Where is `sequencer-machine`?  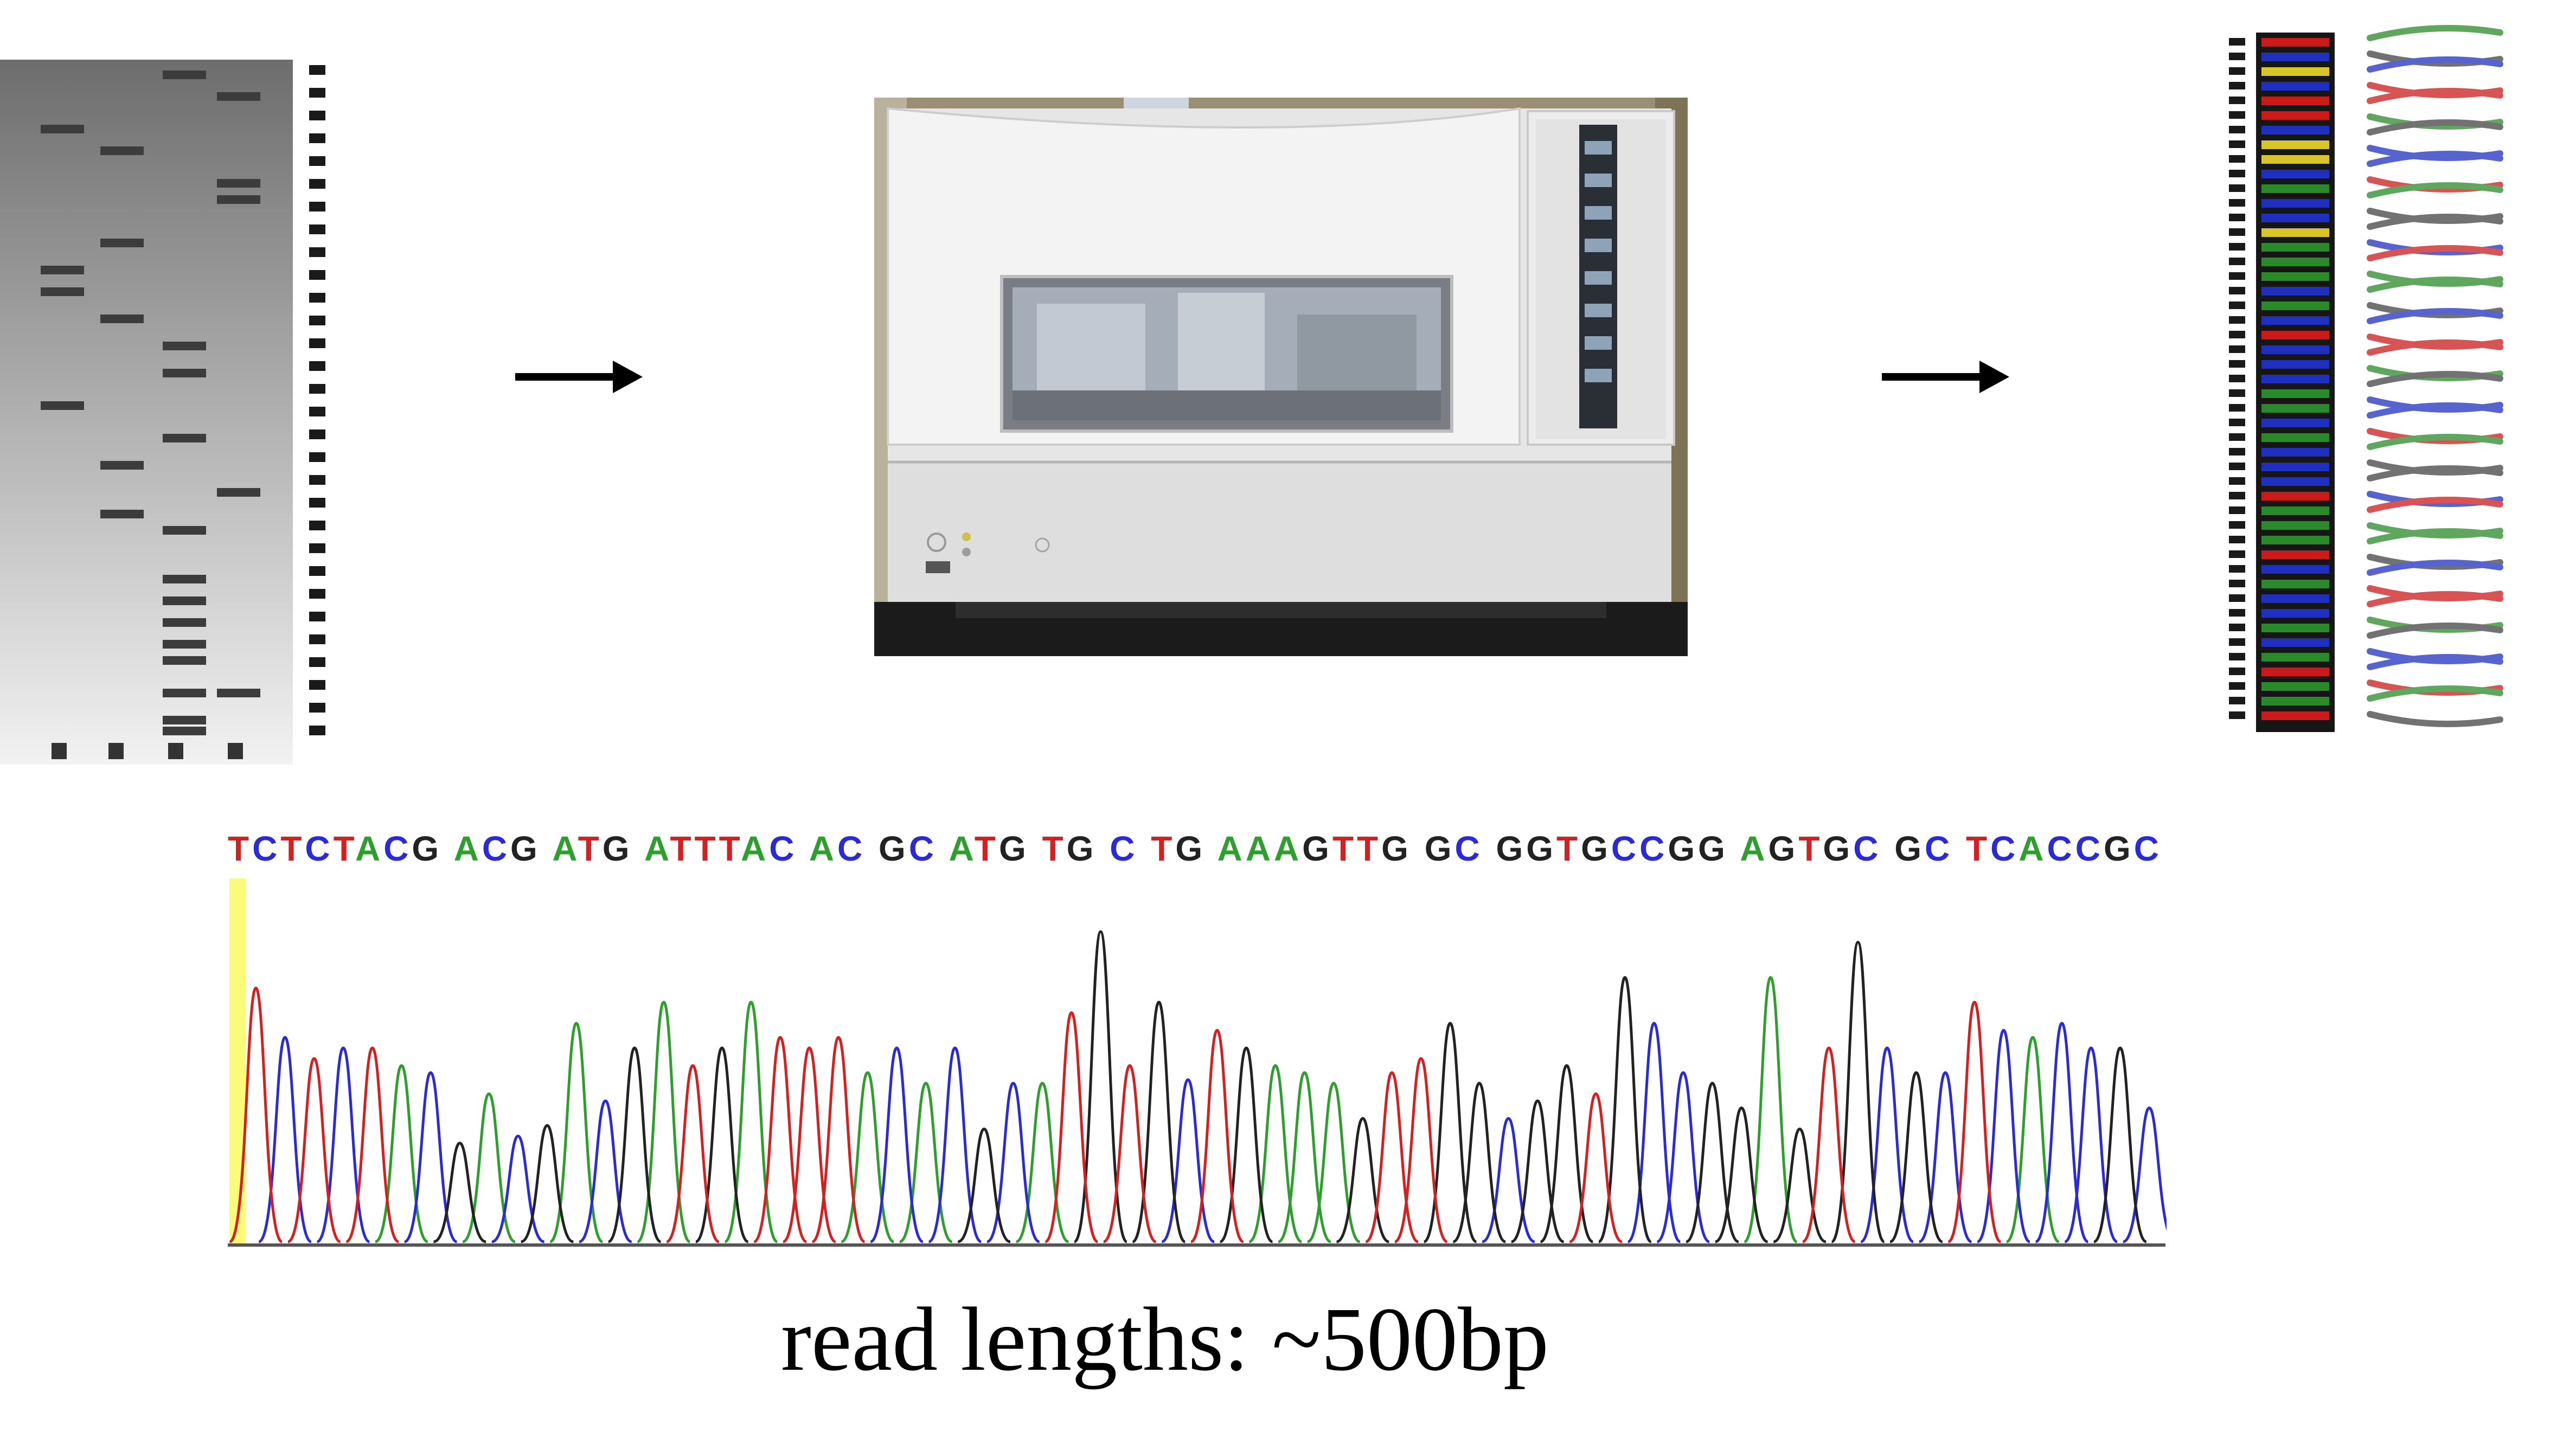 sequencer-machine is located at coordinates (1281, 377).